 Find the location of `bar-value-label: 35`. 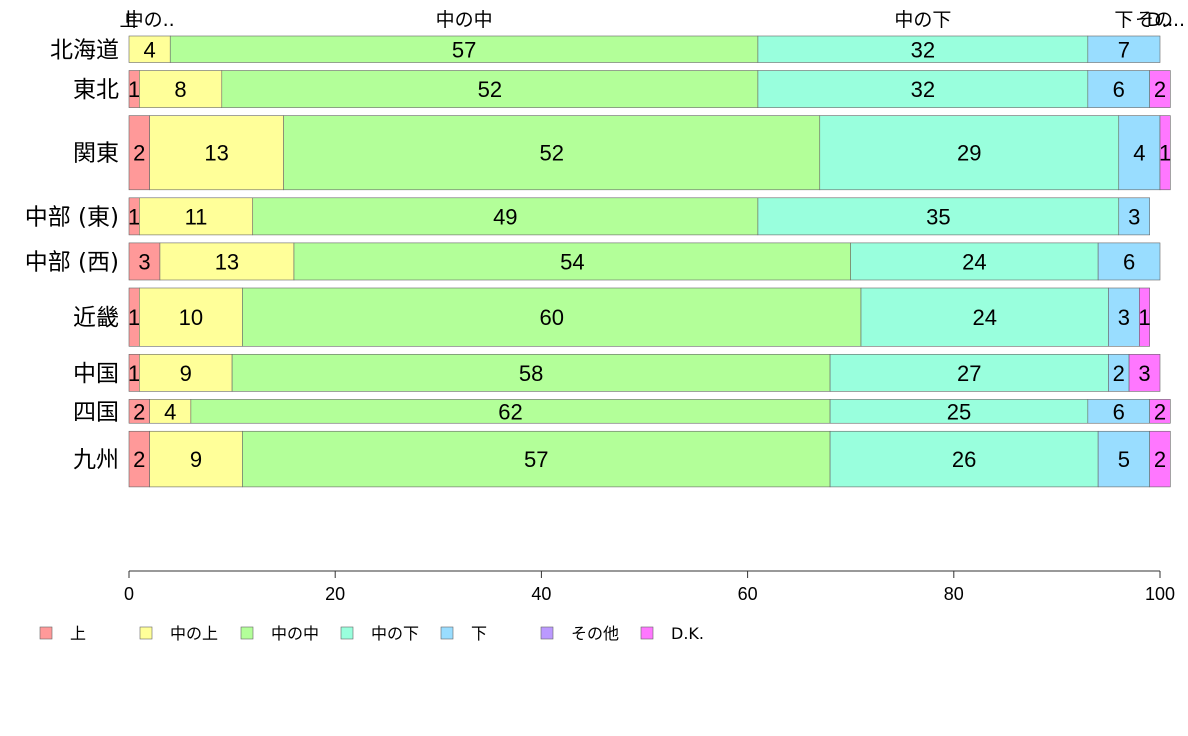

bar-value-label: 35 is located at coordinates (938, 216).